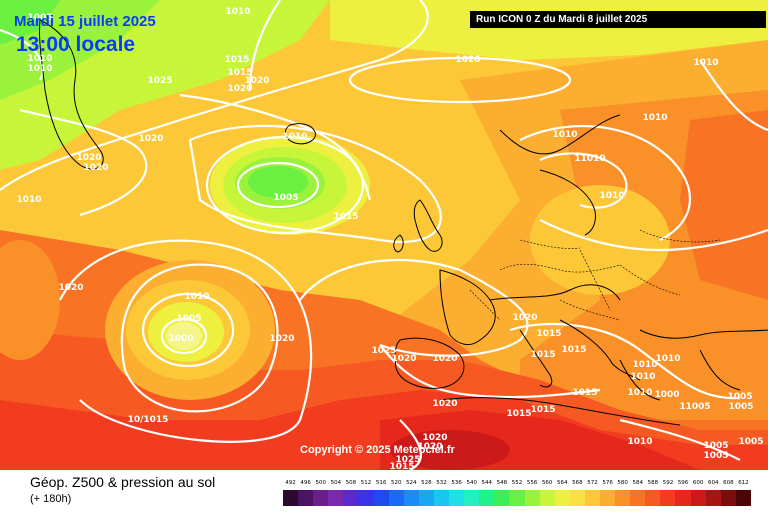 This screenshot has width=768, height=512. What do you see at coordinates (320, 483) in the screenshot?
I see `scale-value-label: 500` at bounding box center [320, 483].